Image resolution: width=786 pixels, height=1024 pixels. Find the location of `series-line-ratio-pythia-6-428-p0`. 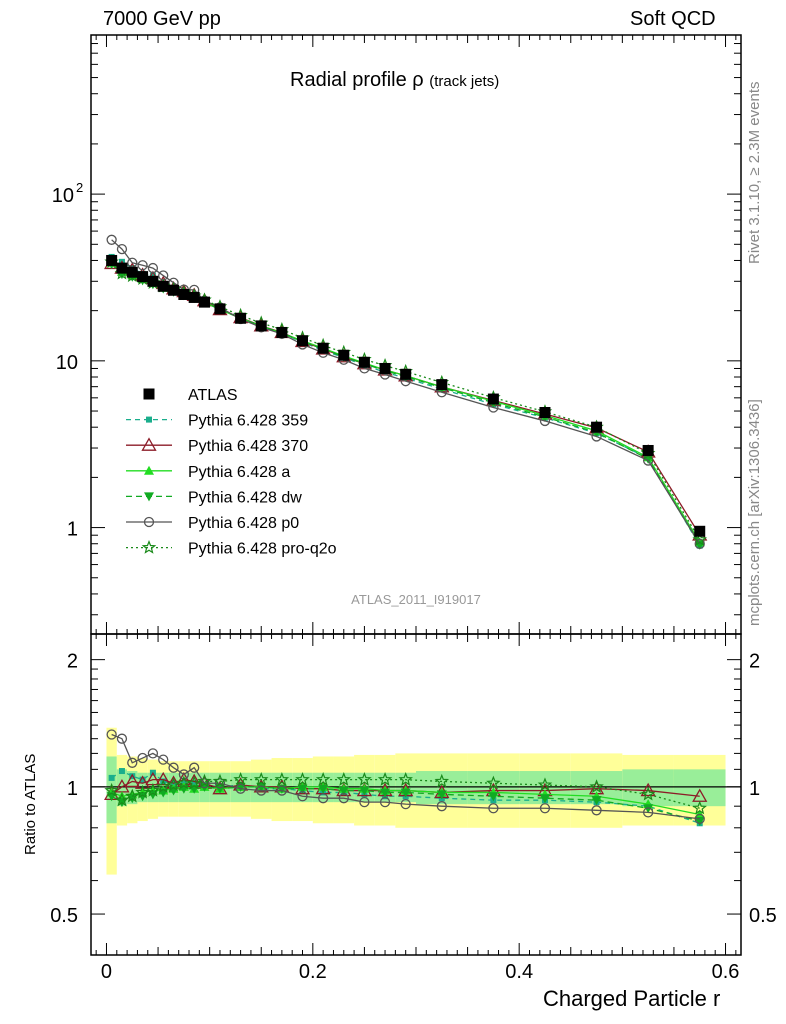

series-line-ratio-pythia-6-428-p0 is located at coordinates (405, 776).